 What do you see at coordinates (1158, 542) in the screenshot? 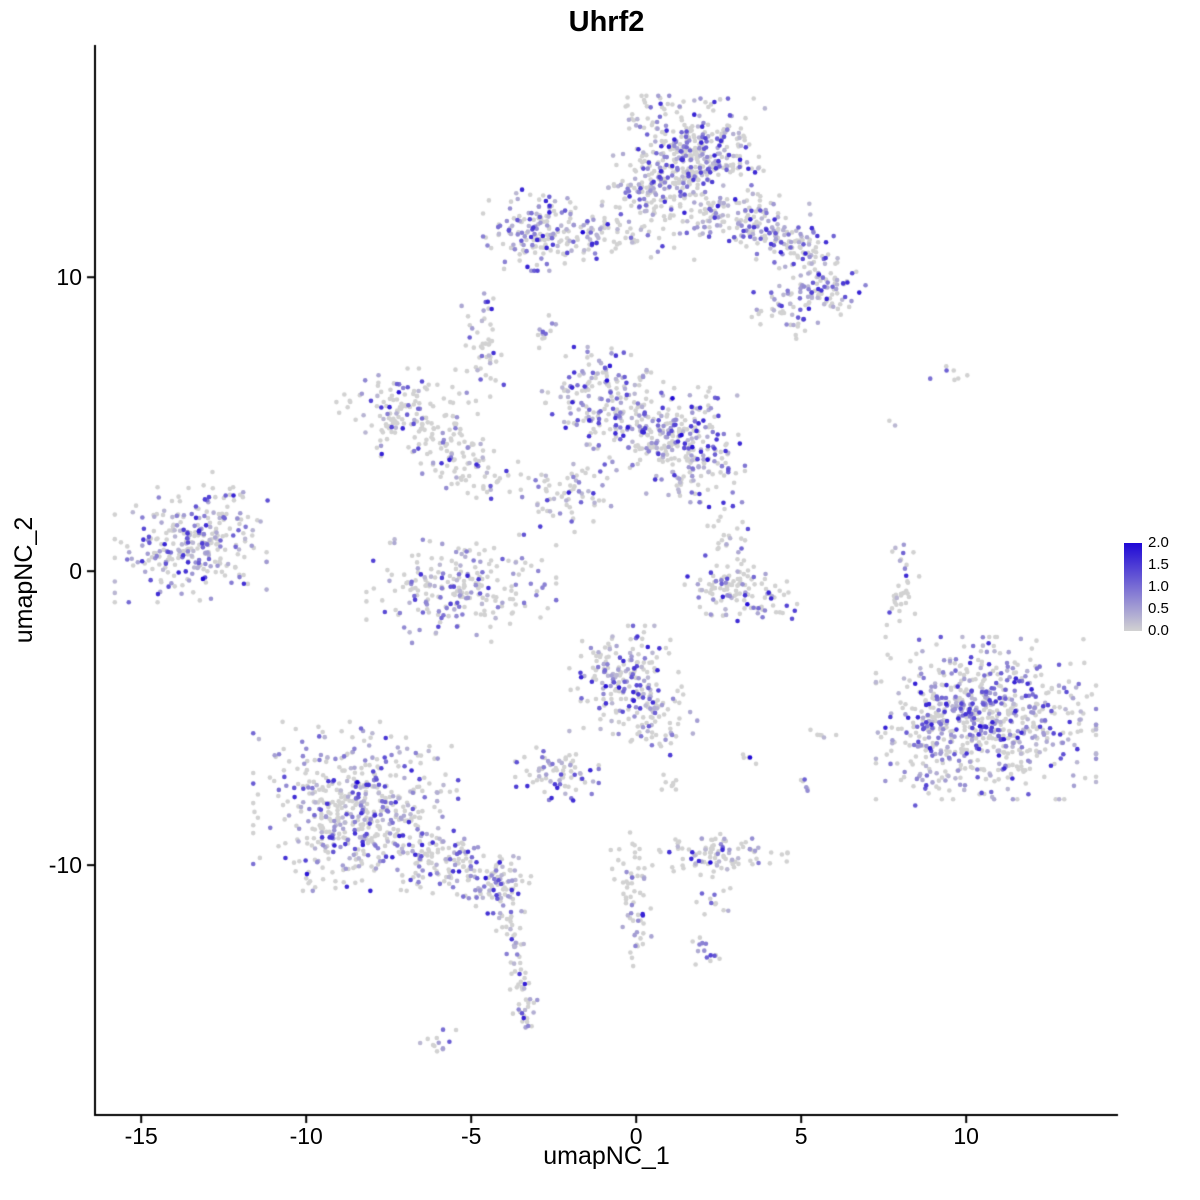
I see `legend-tick-label: 2.0` at bounding box center [1158, 542].